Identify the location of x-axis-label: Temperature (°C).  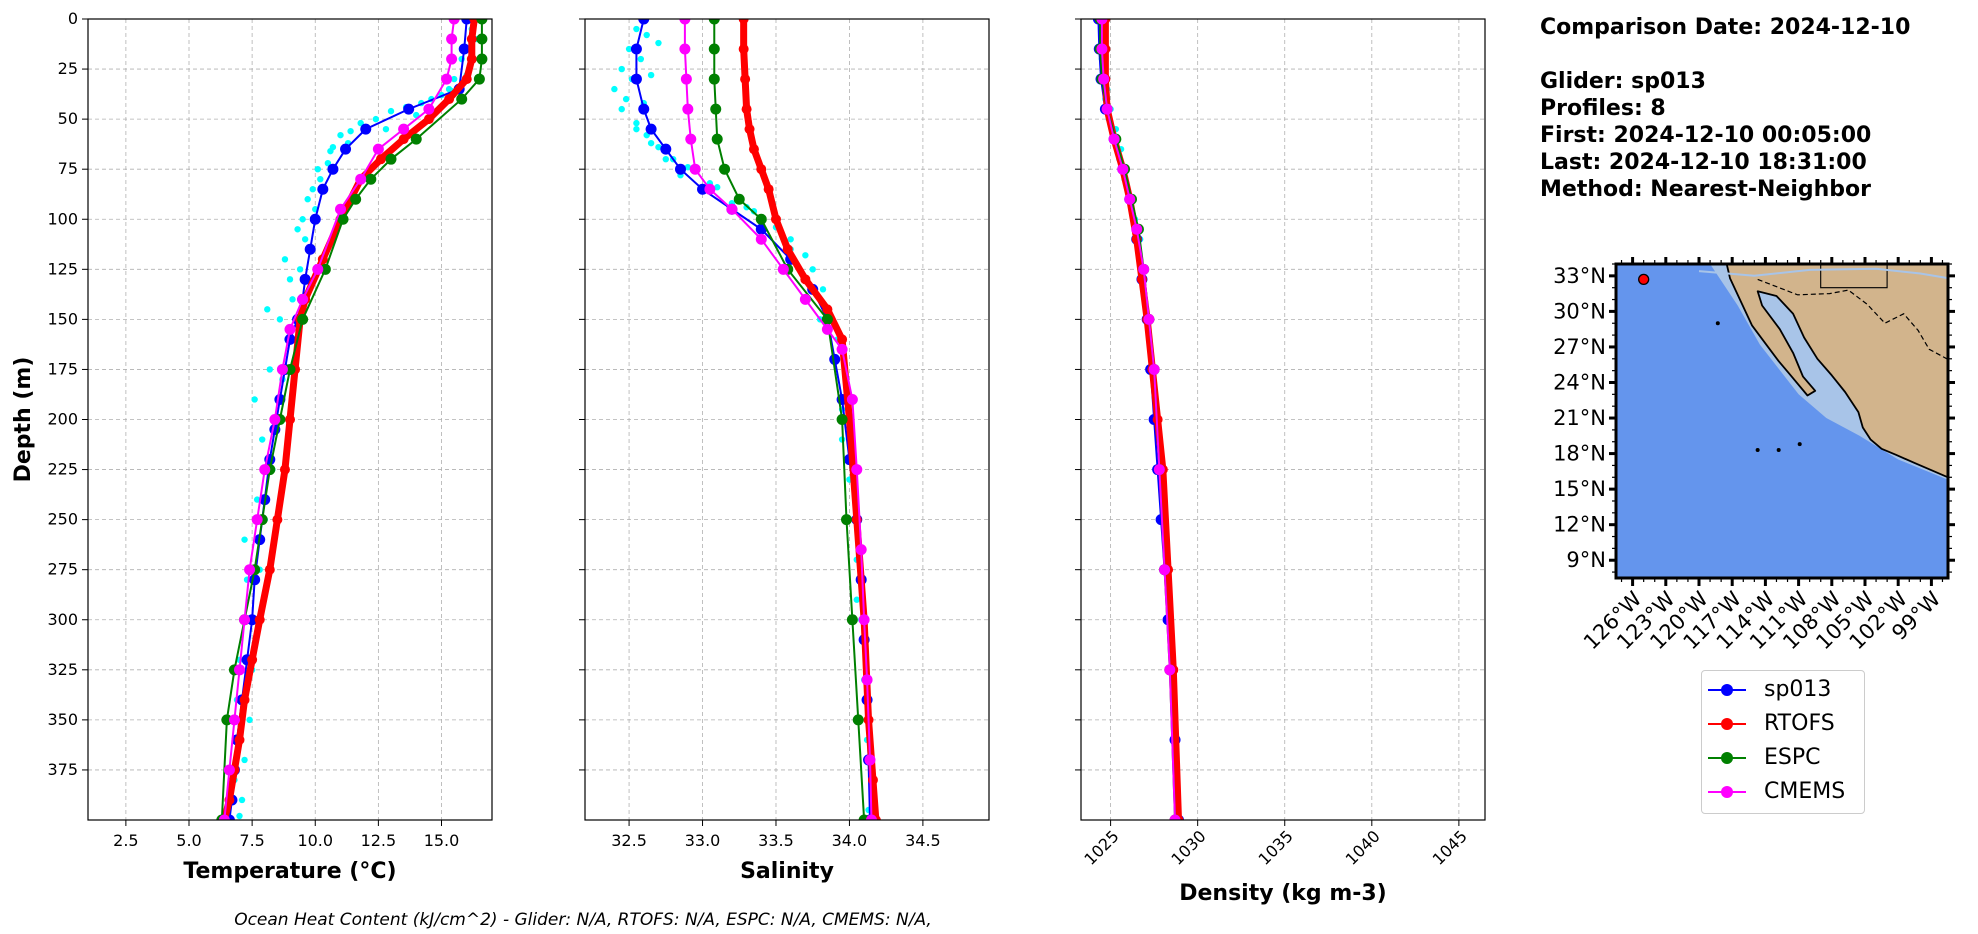
(289, 871).